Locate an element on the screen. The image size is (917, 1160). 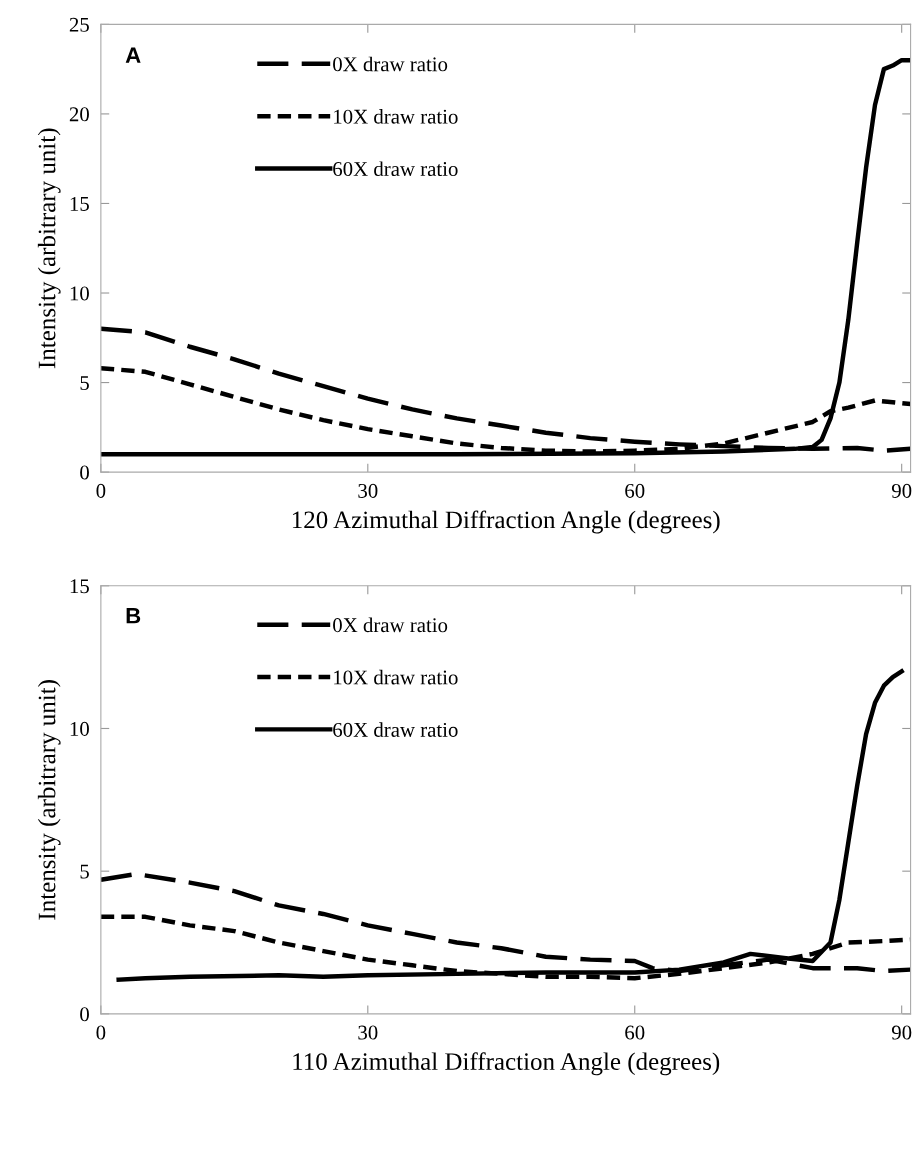
annotation: A is located at coordinates (133, 55).